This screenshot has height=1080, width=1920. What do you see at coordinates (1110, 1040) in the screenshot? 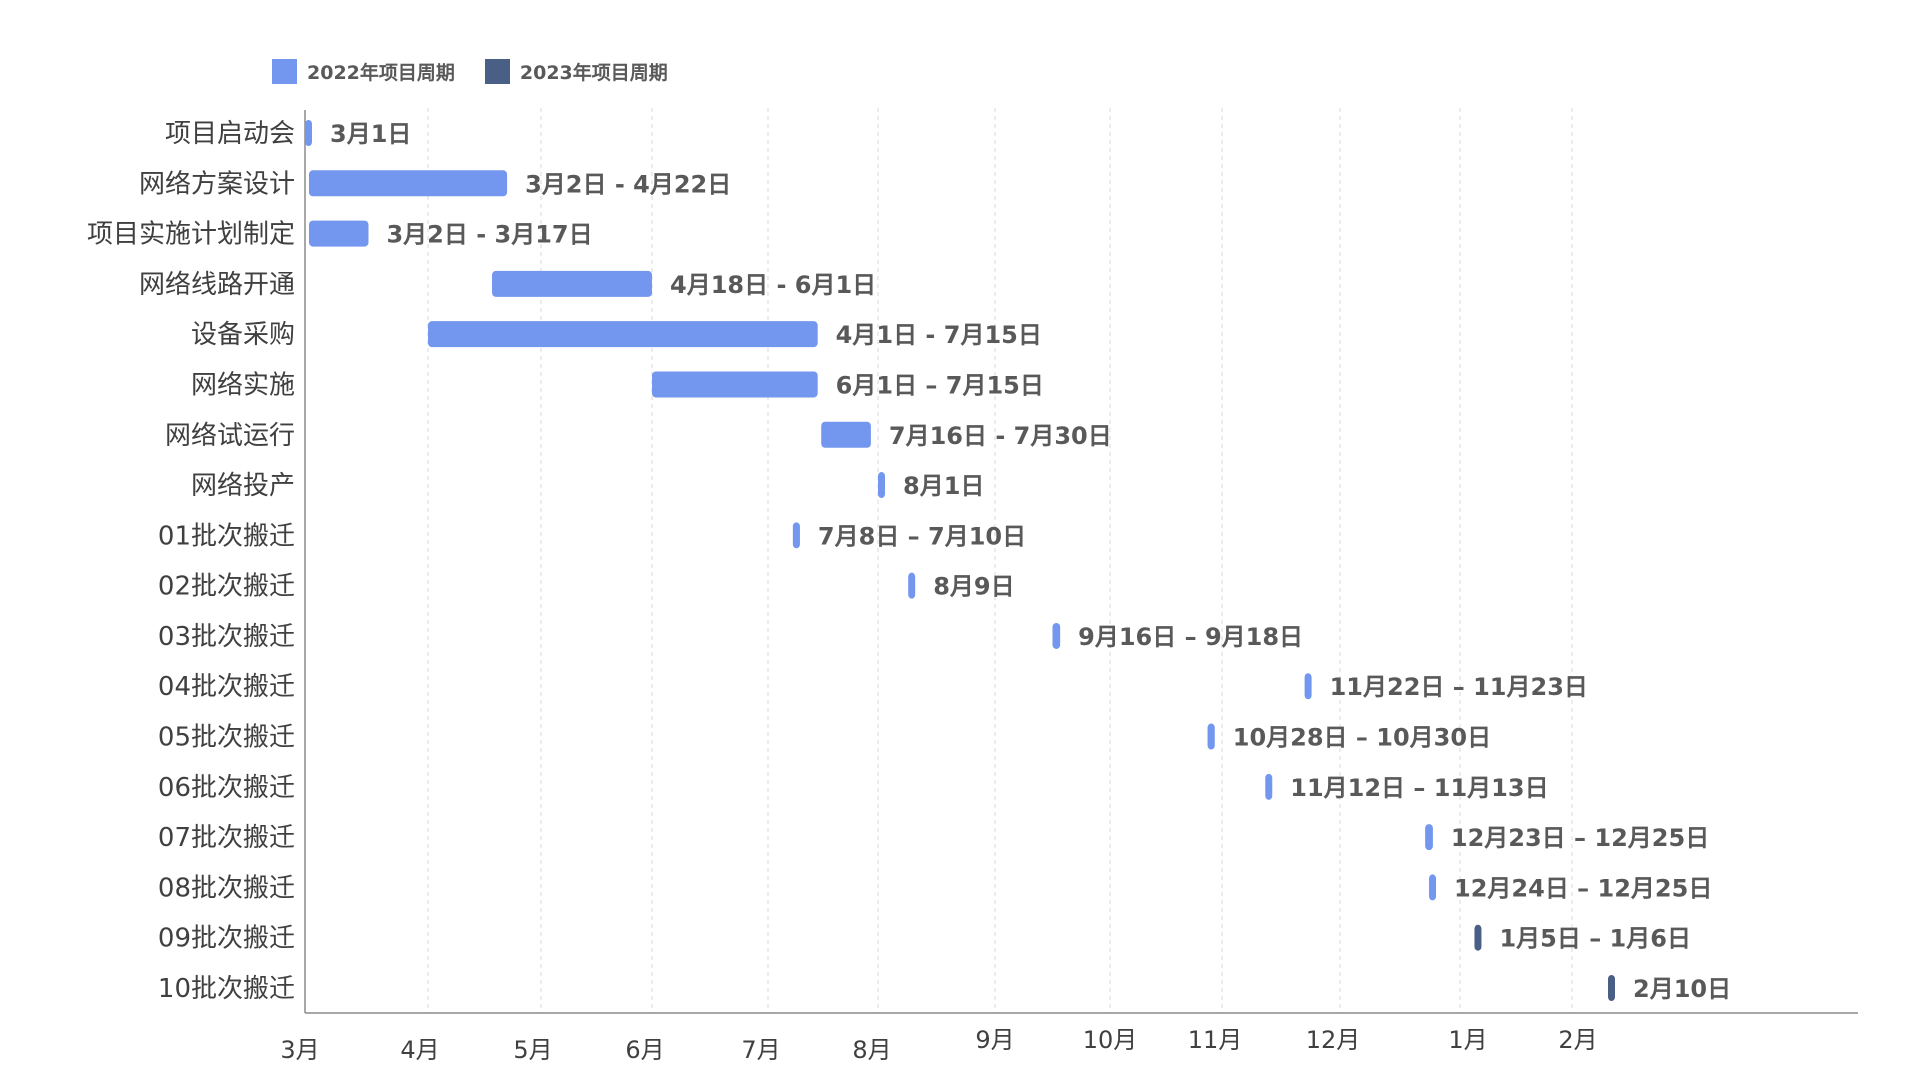
I see `x-tick-label: 10月` at bounding box center [1110, 1040].